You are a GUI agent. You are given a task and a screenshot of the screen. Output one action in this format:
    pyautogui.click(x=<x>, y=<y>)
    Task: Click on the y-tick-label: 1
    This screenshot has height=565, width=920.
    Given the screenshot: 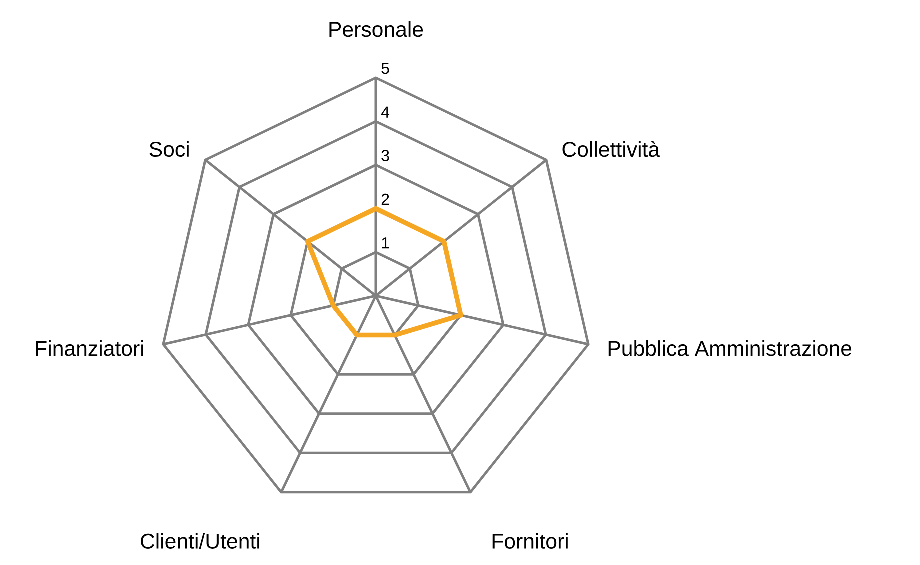 What is the action you would take?
    pyautogui.click(x=386, y=243)
    